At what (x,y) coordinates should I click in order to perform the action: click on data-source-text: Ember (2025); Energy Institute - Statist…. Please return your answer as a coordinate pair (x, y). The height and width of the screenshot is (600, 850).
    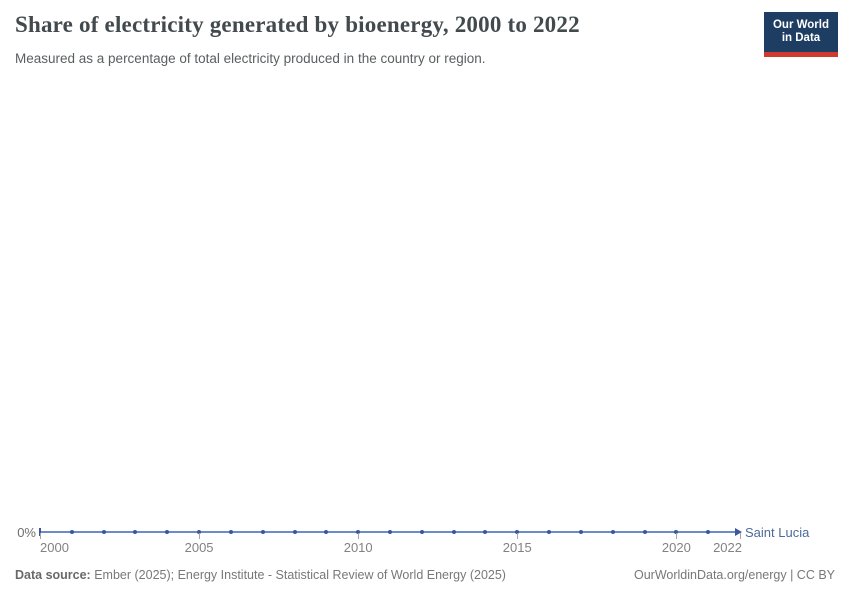
    Looking at the image, I should click on (298, 575).